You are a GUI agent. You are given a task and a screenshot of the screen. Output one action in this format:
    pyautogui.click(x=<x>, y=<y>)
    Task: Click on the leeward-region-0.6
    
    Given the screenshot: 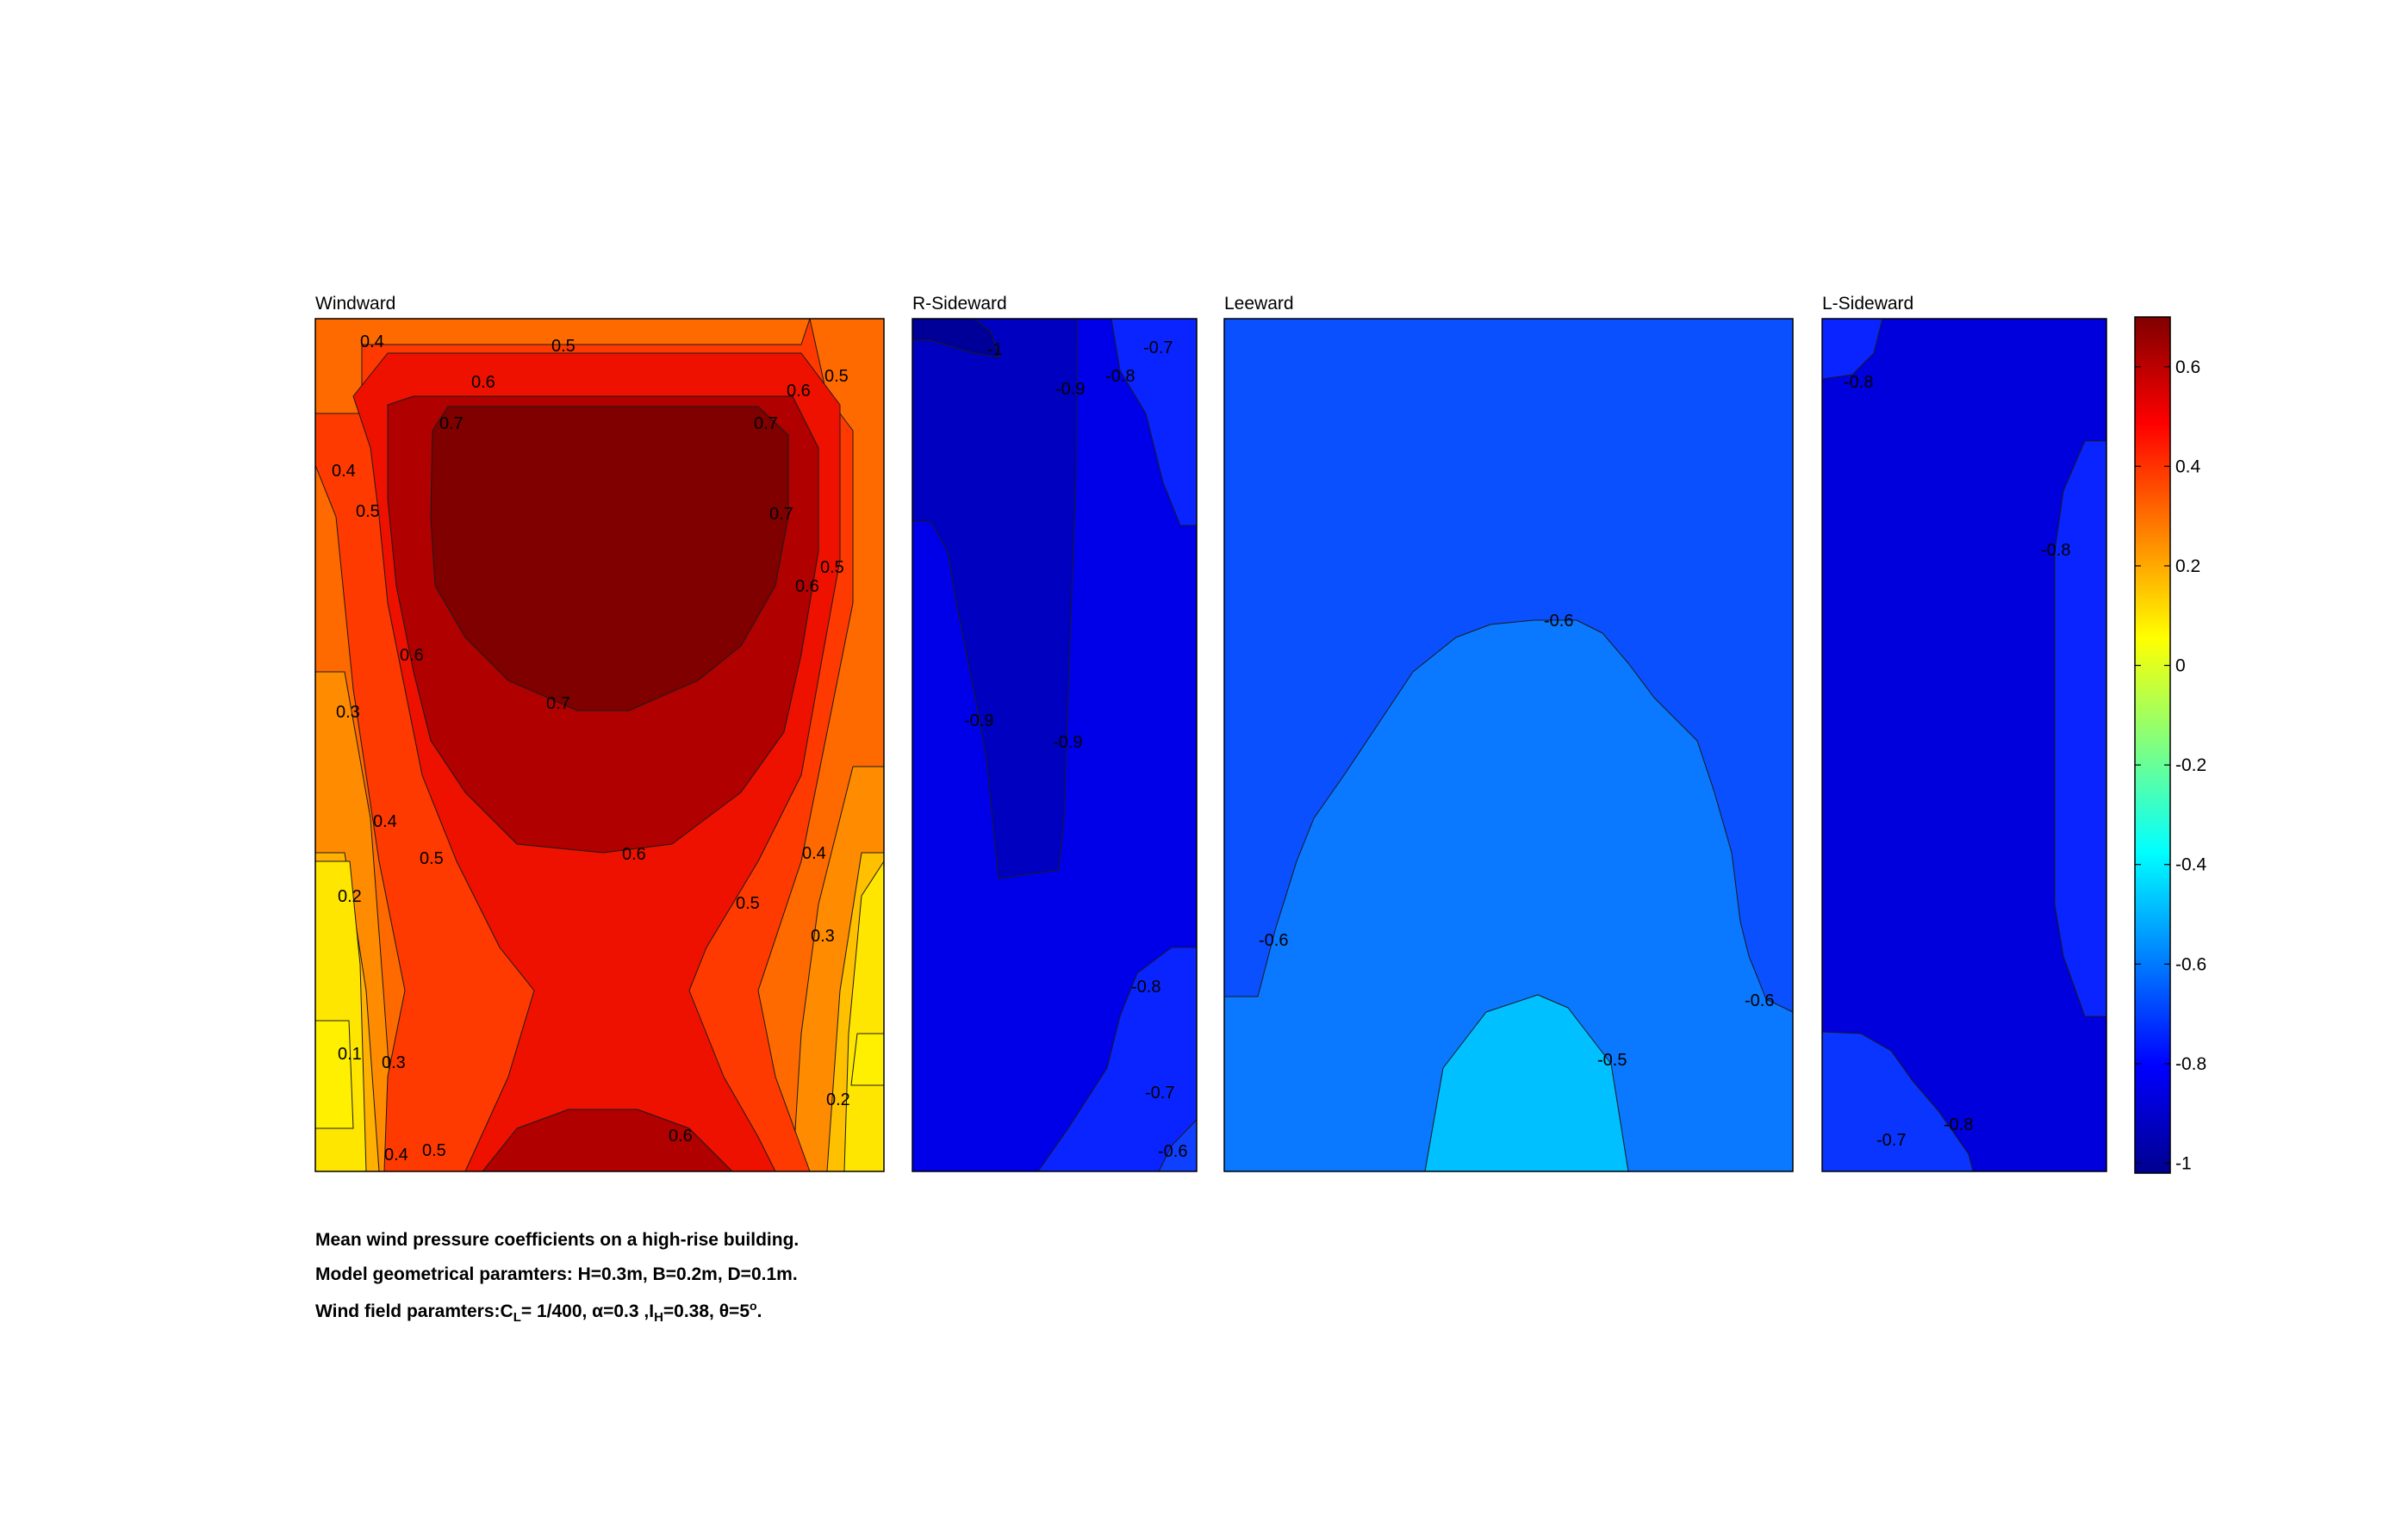 What is the action you would take?
    pyautogui.click(x=1509, y=895)
    